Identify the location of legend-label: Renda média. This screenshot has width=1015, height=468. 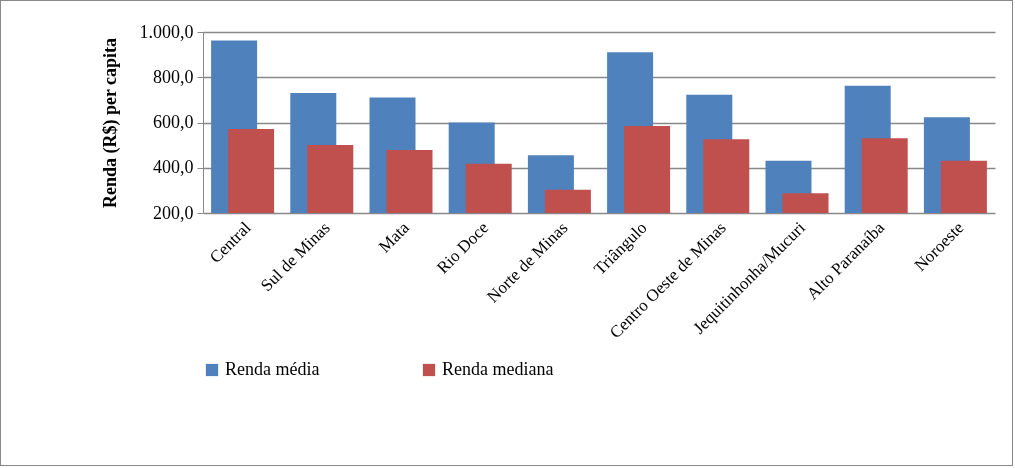
(272, 369).